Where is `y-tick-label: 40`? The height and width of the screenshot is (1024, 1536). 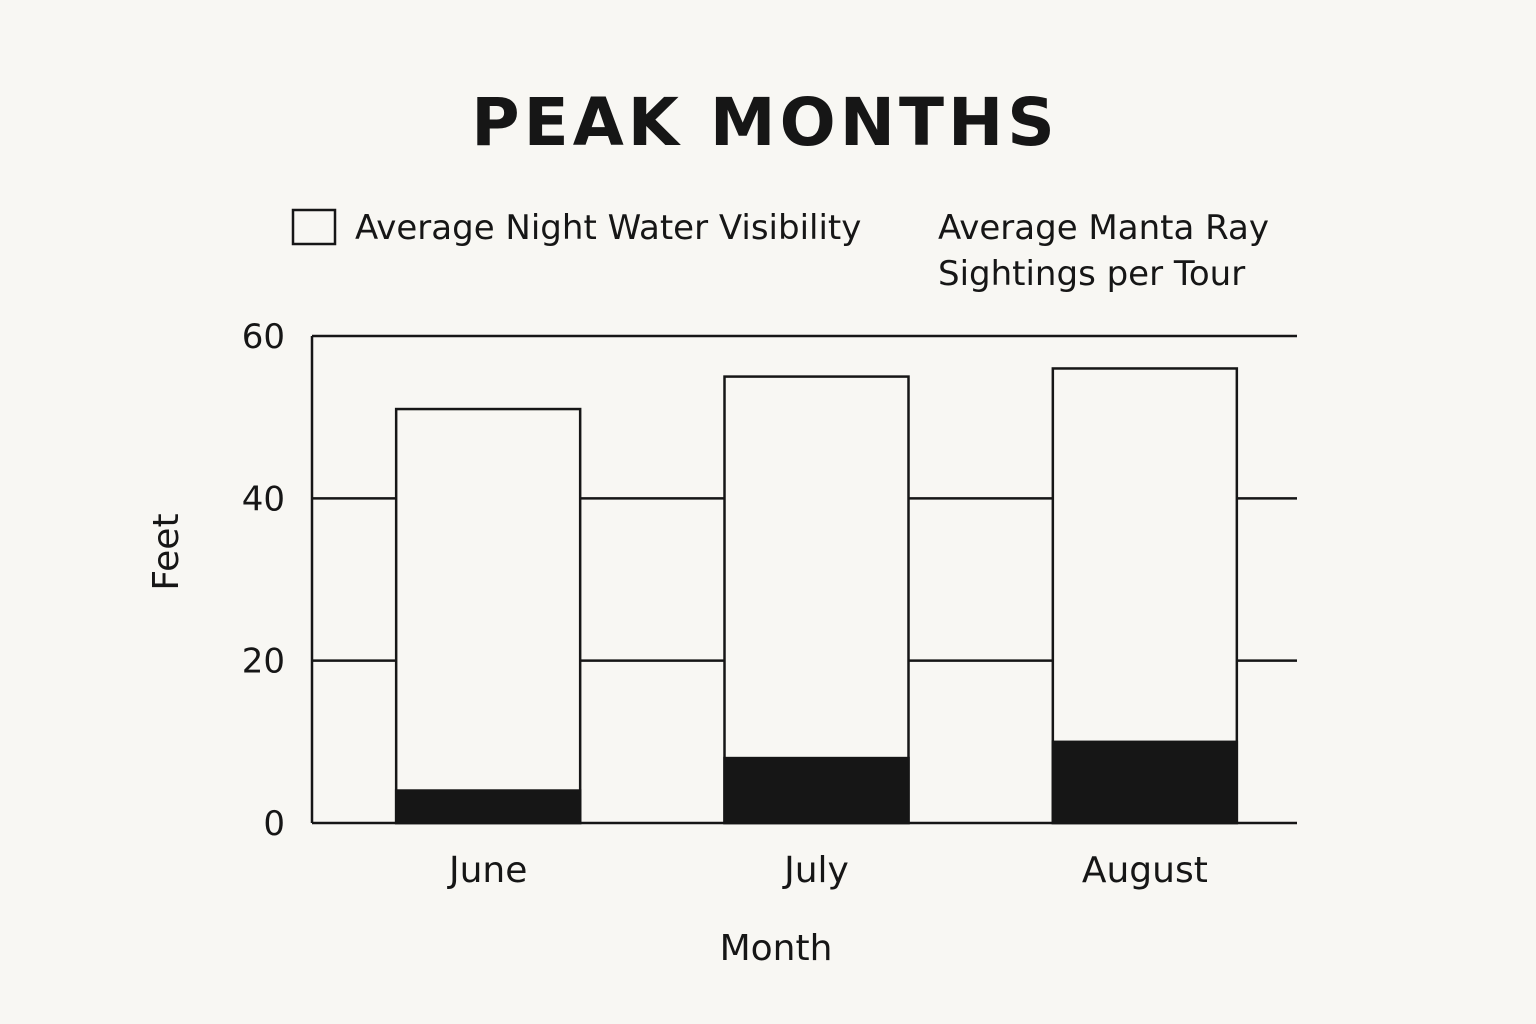
y-tick-label: 40 is located at coordinates (263, 499).